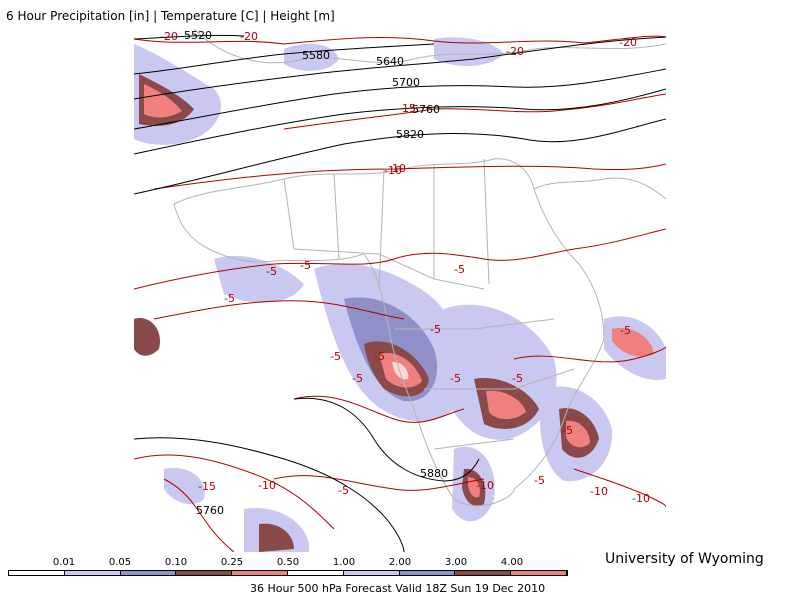  What do you see at coordinates (456, 562) in the screenshot?
I see `legend-threshold: 3.00` at bounding box center [456, 562].